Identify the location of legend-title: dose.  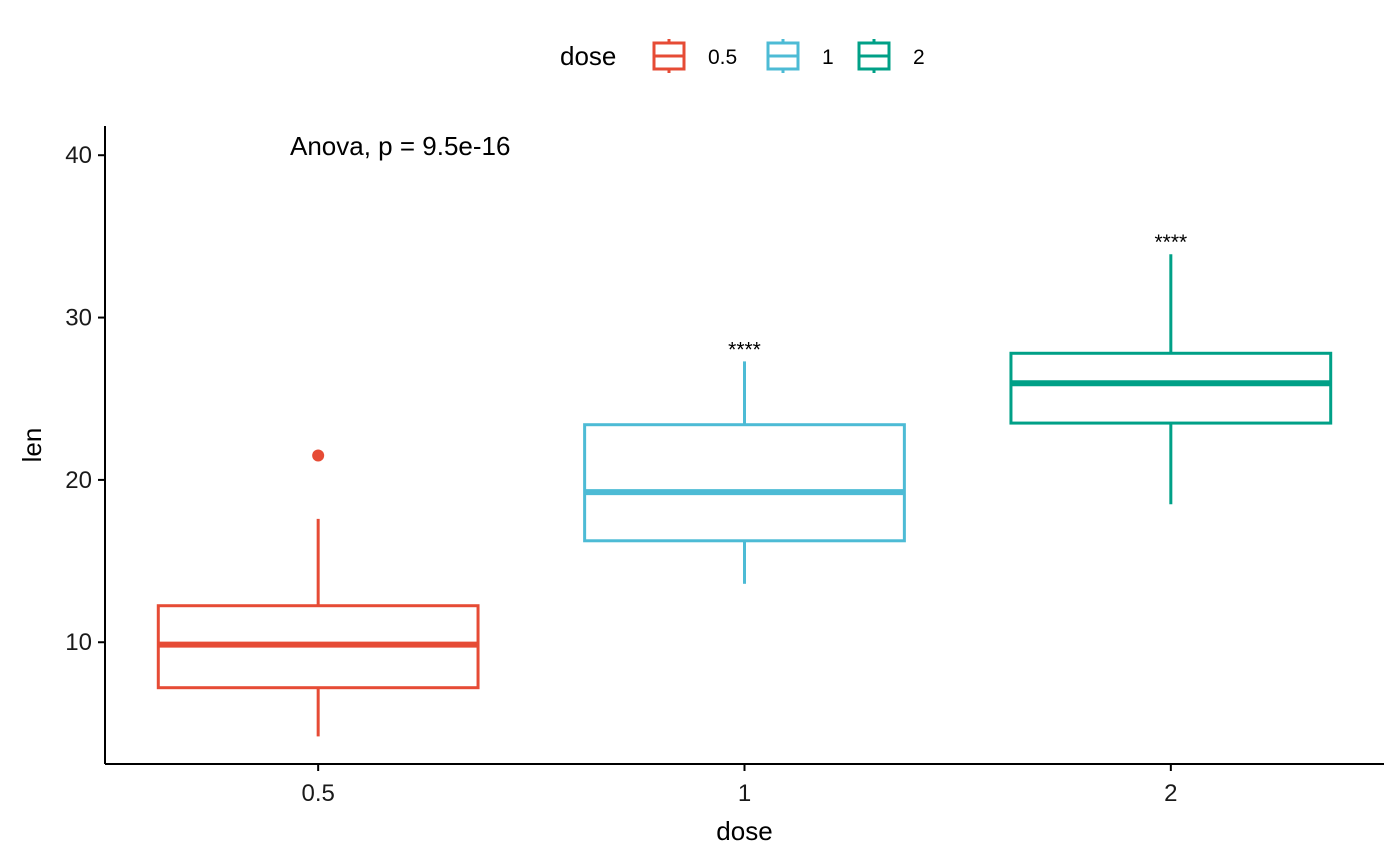
(588, 56).